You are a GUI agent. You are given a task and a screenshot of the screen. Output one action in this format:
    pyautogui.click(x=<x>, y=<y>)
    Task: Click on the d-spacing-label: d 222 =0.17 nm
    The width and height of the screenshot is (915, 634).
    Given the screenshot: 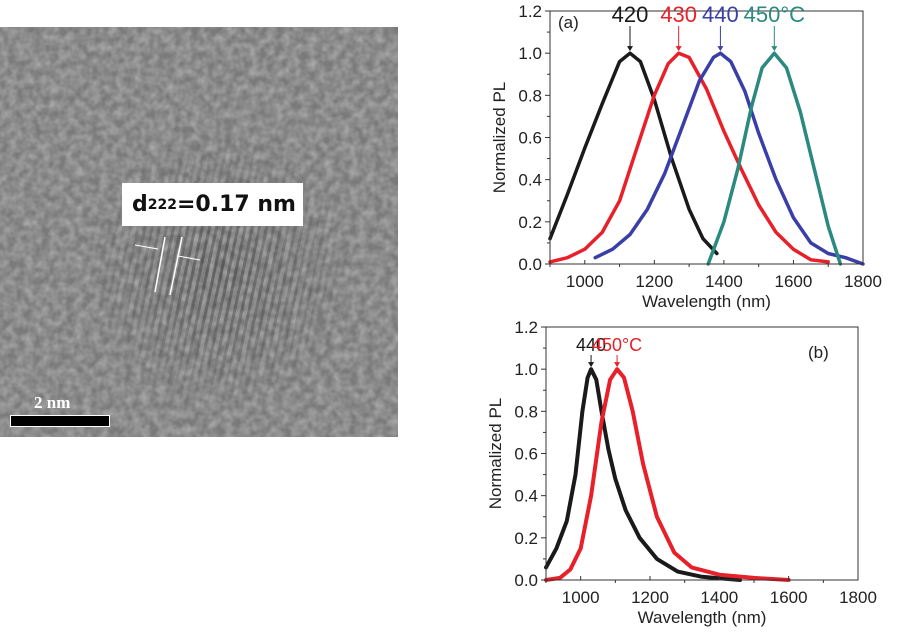 What is the action you would take?
    pyautogui.click(x=212, y=204)
    